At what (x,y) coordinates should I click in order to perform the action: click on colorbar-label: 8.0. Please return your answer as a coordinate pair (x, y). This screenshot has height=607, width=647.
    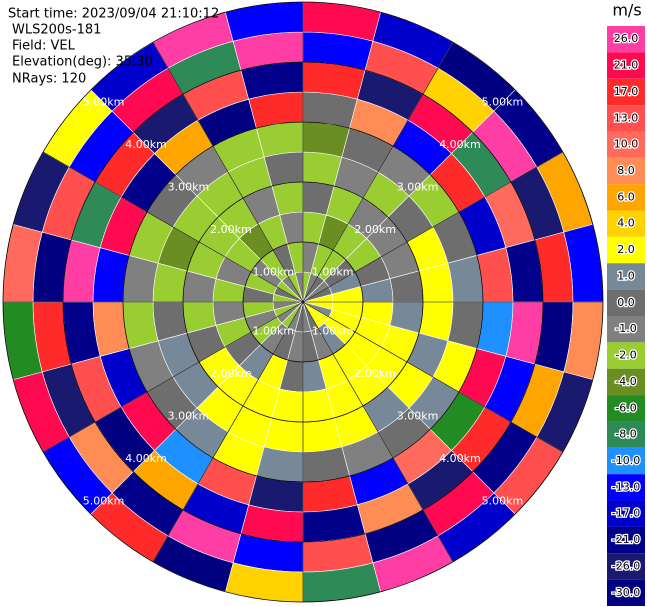
    Looking at the image, I should click on (626, 170).